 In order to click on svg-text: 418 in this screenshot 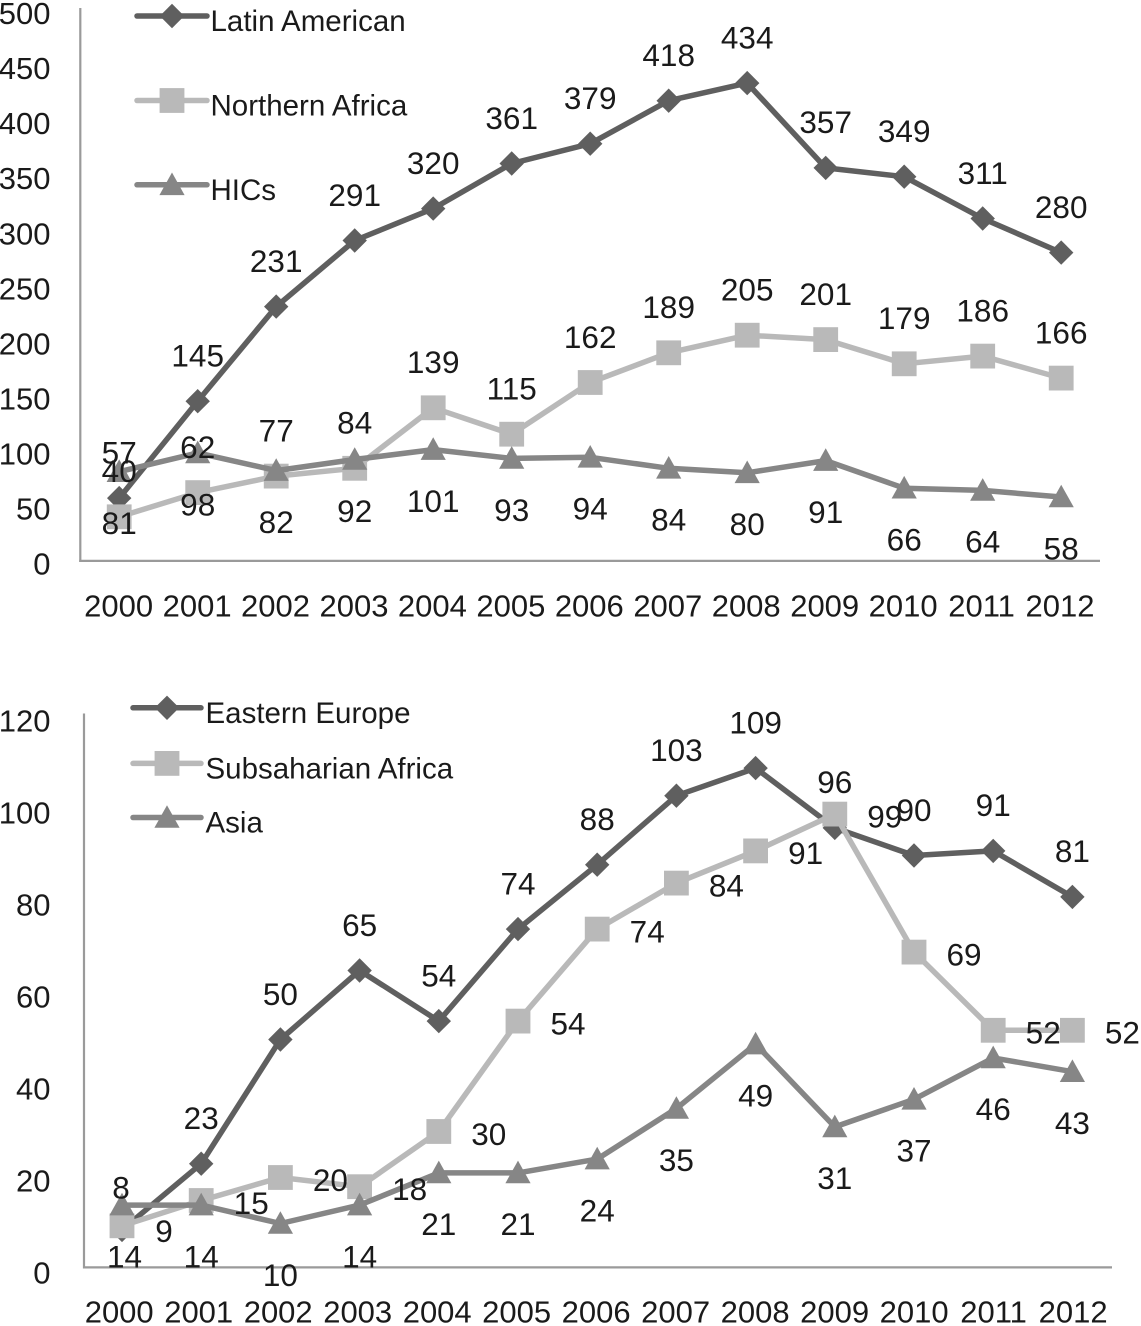, I will do `click(668, 55)`.